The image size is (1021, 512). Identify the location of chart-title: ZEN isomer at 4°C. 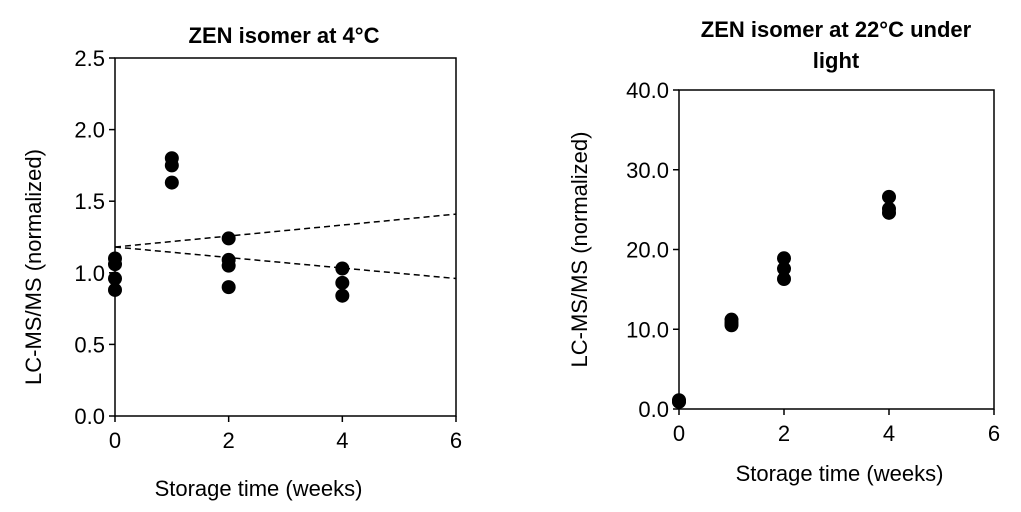
(284, 35).